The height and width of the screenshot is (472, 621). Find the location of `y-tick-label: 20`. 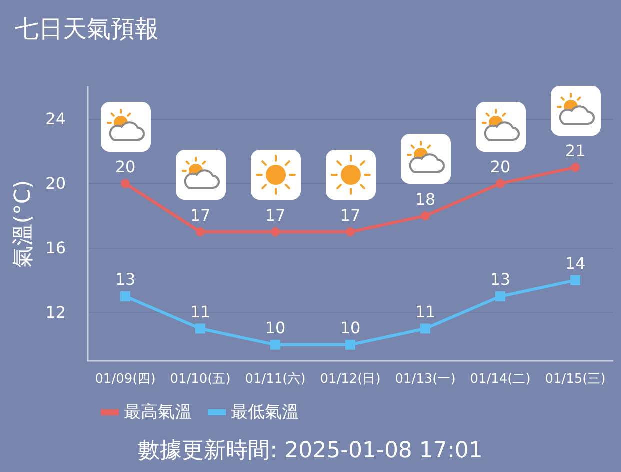

y-tick-label: 20 is located at coordinates (56, 184).